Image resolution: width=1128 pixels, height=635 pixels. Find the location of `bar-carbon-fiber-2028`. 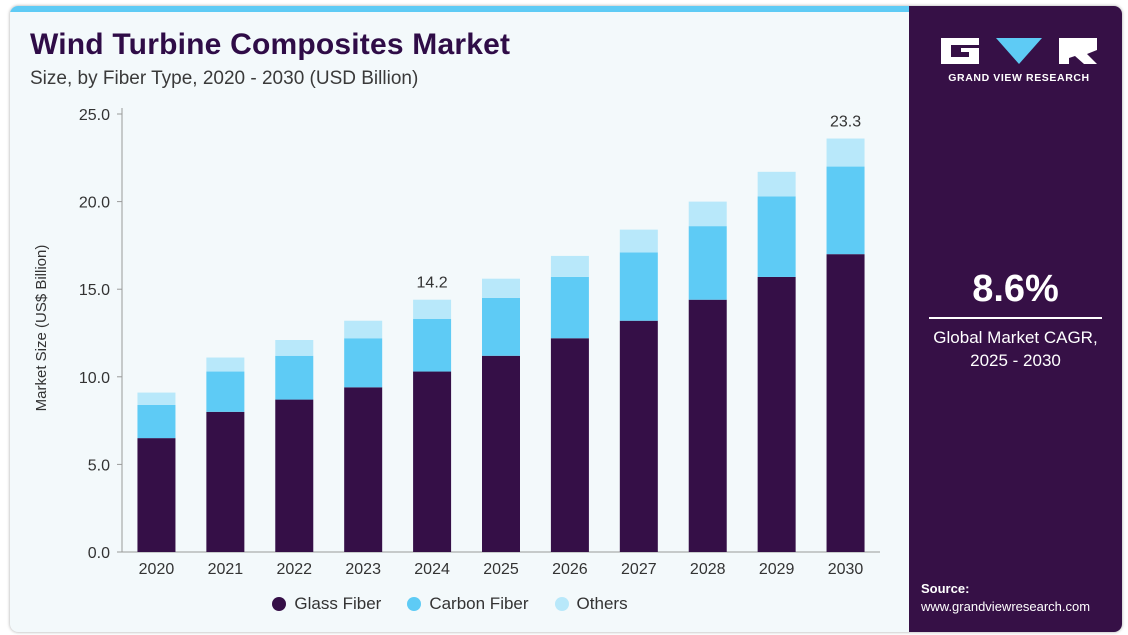

bar-carbon-fiber-2028 is located at coordinates (707, 263).